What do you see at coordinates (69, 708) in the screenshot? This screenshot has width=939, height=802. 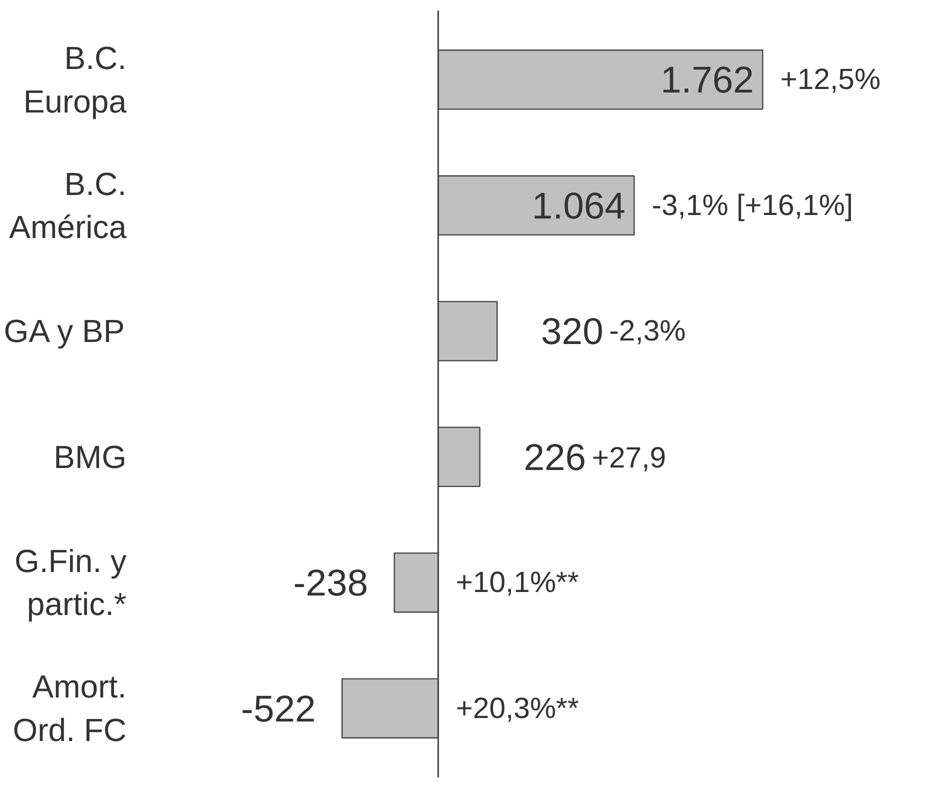 I see `y-tick-label: Amort. Ord. FC` at bounding box center [69, 708].